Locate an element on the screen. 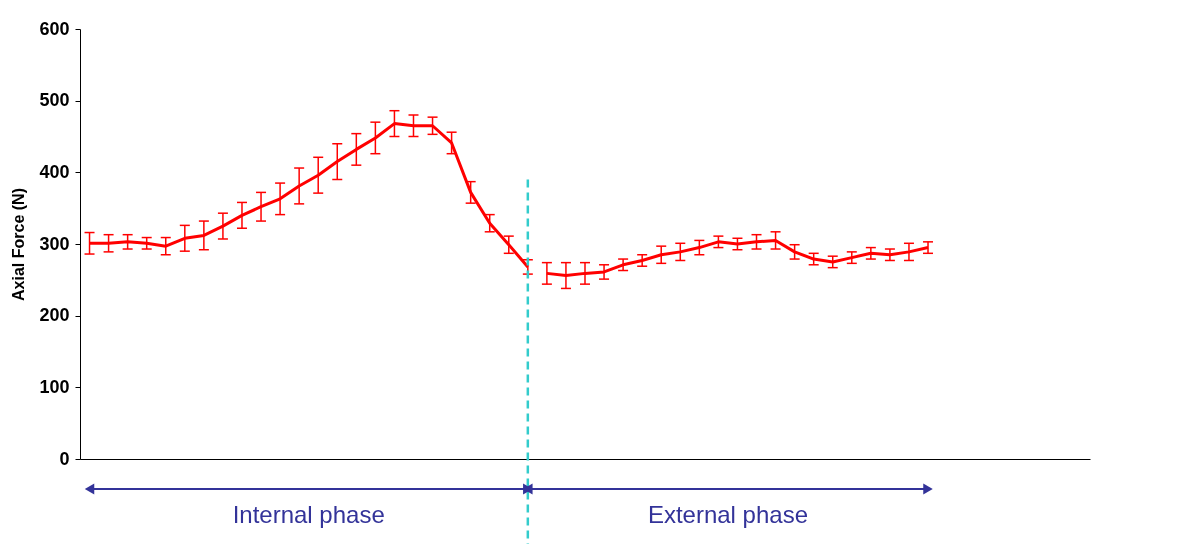 Image resolution: width=1195 pixels, height=556 pixels. y-tick-label: 0 is located at coordinates (64, 458).